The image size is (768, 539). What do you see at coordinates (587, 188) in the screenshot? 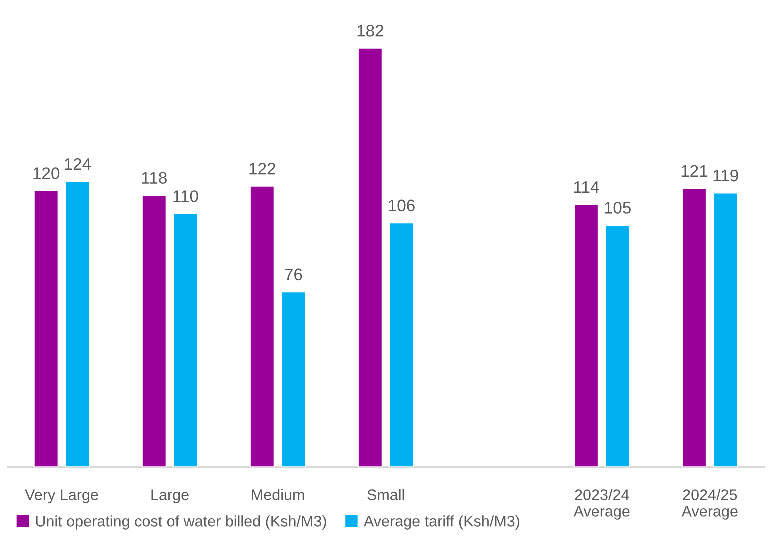
I see `data-label: 114` at bounding box center [587, 188].